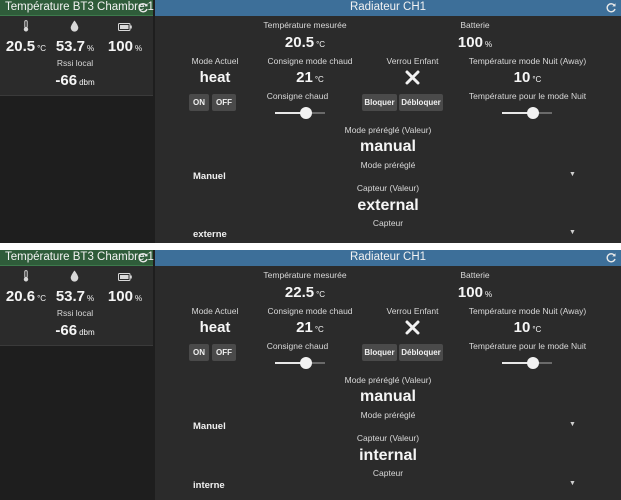 The width and height of the screenshot is (621, 500). I want to click on measured-temp-value: 22.5 °C, so click(305, 292).